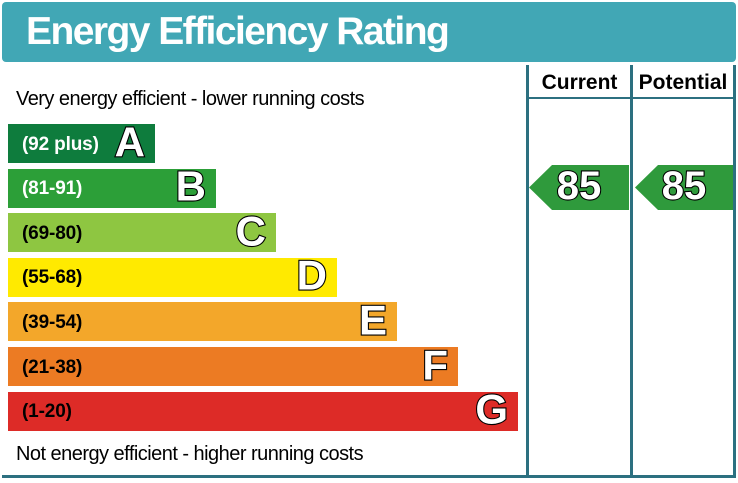 This screenshot has height=483, width=738. I want to click on band-c-letter: C, so click(251, 231).